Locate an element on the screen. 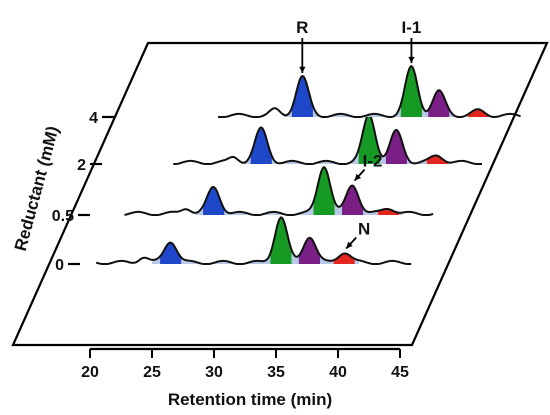 The width and height of the screenshot is (550, 415). y-tick-label: 2 is located at coordinates (81, 165).